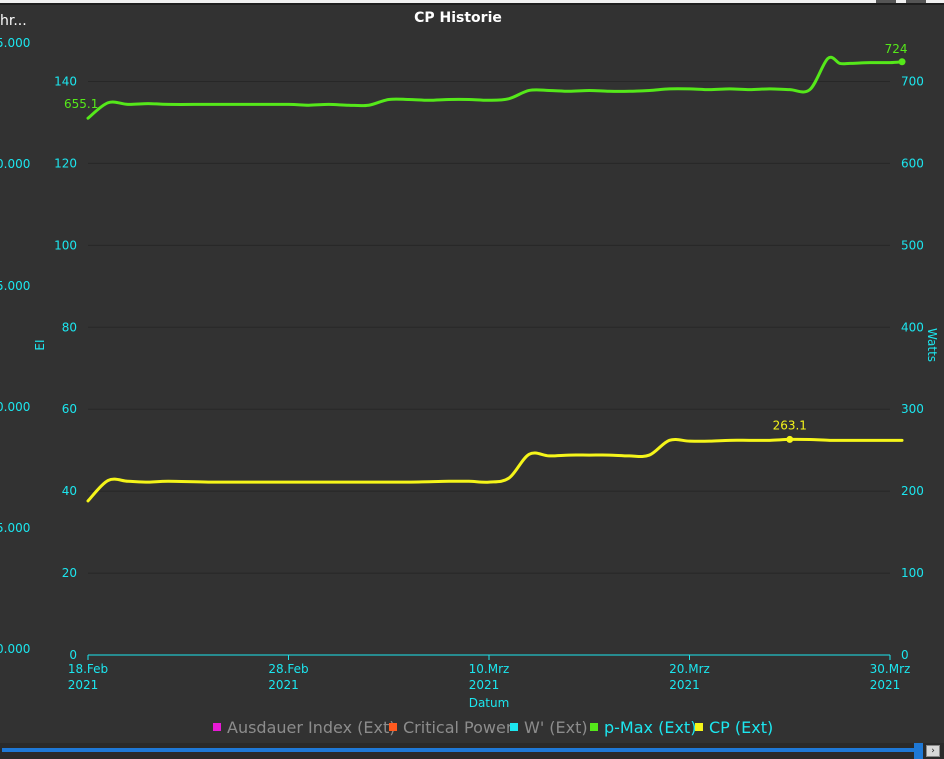  What do you see at coordinates (912, 327) in the screenshot?
I see `y-right-tick-label: 400` at bounding box center [912, 327].